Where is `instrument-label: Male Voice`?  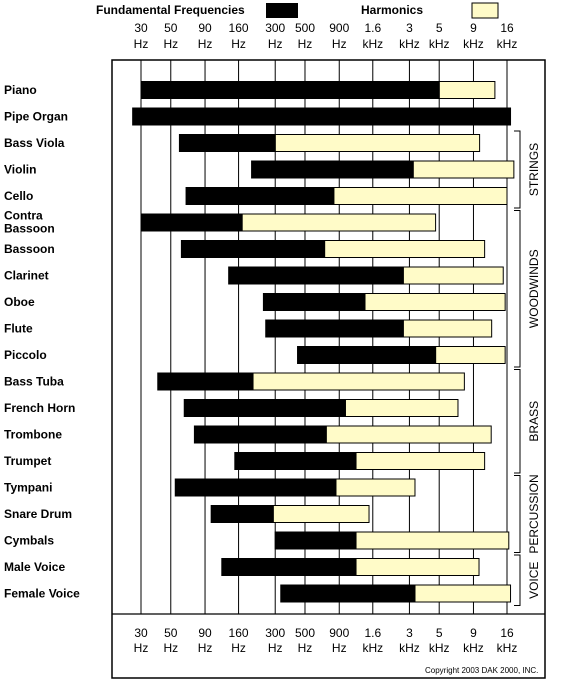 instrument-label: Male Voice is located at coordinates (34, 567).